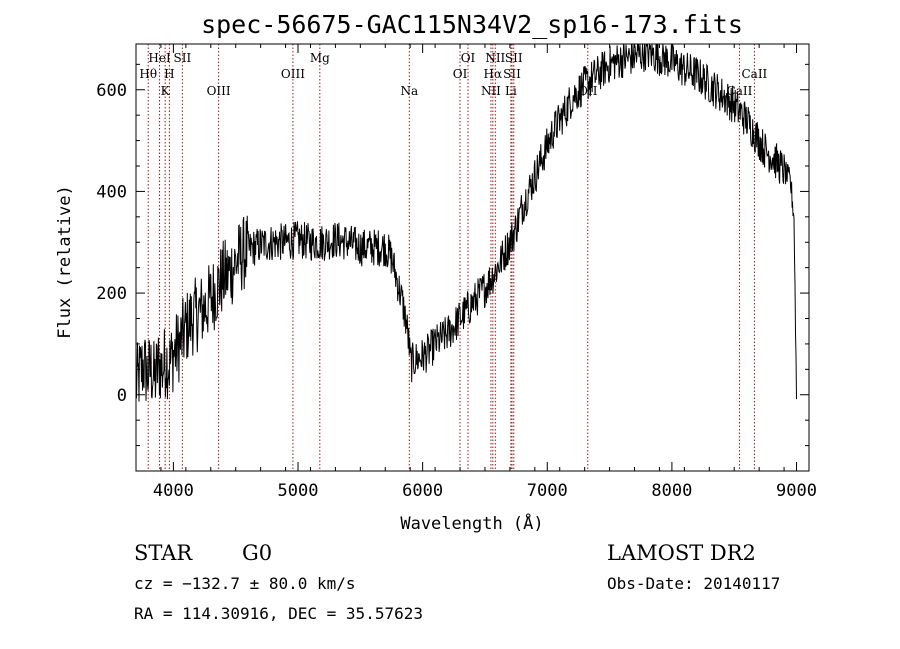 Image resolution: width=900 pixels, height=649 pixels. What do you see at coordinates (111, 91) in the screenshot?
I see `y-tick-label: 600` at bounding box center [111, 91].